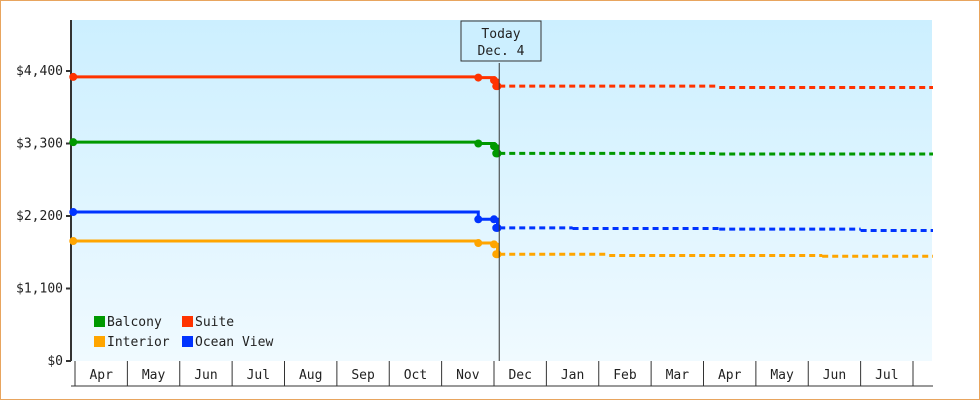 This screenshot has height=400, width=980. What do you see at coordinates (501, 51) in the screenshot?
I see `today-date: Dec. 4` at bounding box center [501, 51].